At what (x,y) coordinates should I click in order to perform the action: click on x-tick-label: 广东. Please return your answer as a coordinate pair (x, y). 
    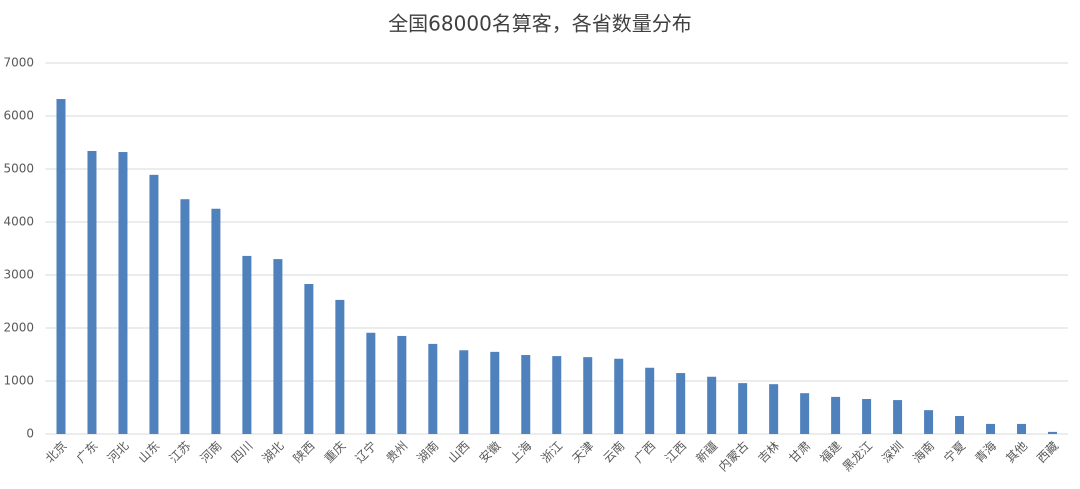
    Looking at the image, I should click on (87, 452).